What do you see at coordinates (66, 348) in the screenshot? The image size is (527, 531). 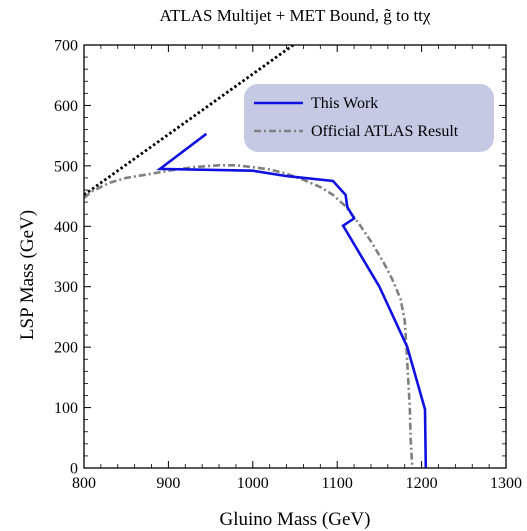 I see `y-tick-label: 200` at bounding box center [66, 348].